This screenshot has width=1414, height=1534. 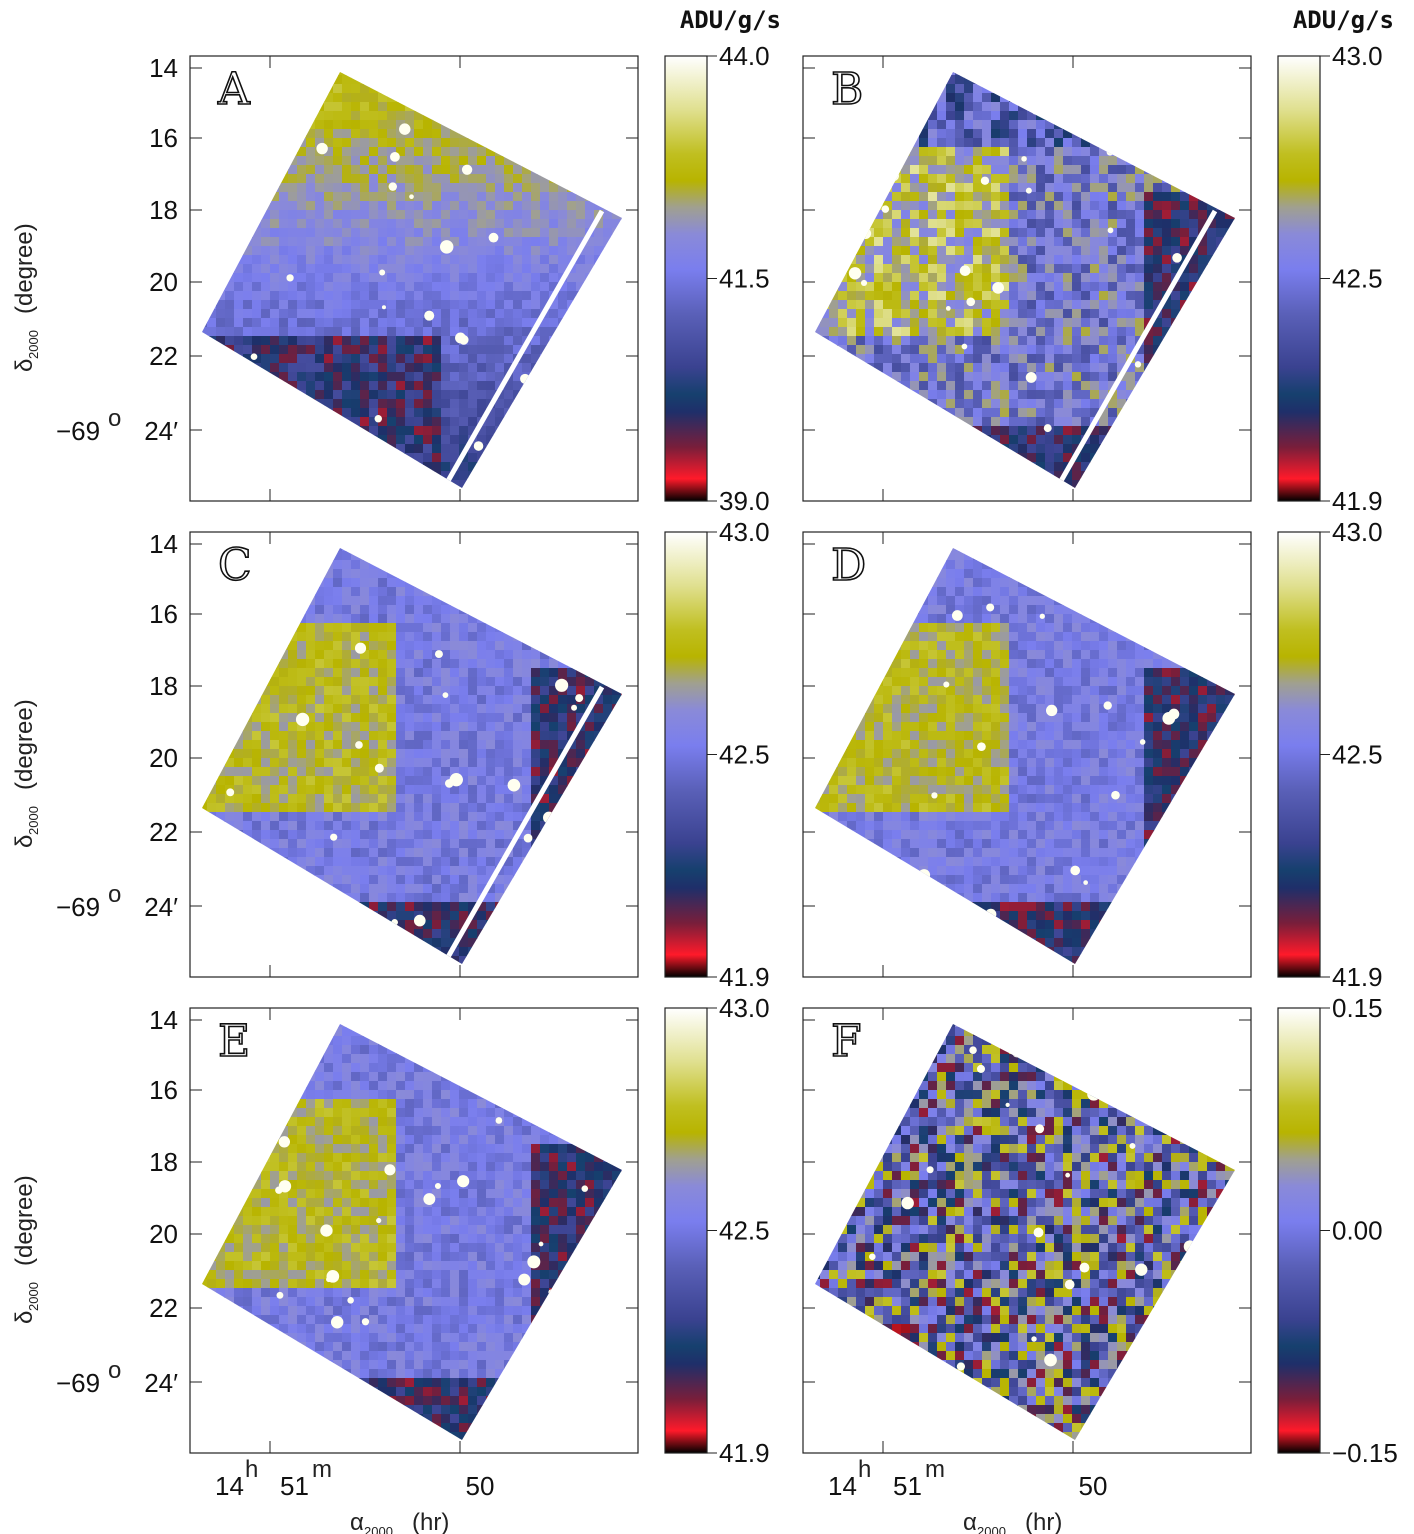 I want to click on plot-frame, so click(x=1027, y=278).